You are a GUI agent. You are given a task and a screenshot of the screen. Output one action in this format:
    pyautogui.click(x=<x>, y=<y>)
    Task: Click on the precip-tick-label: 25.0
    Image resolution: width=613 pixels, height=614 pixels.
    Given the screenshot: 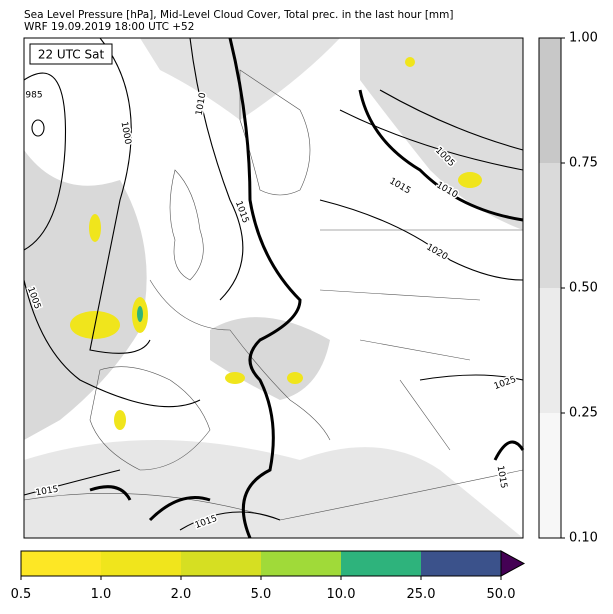 What is the action you would take?
    pyautogui.click(x=421, y=594)
    